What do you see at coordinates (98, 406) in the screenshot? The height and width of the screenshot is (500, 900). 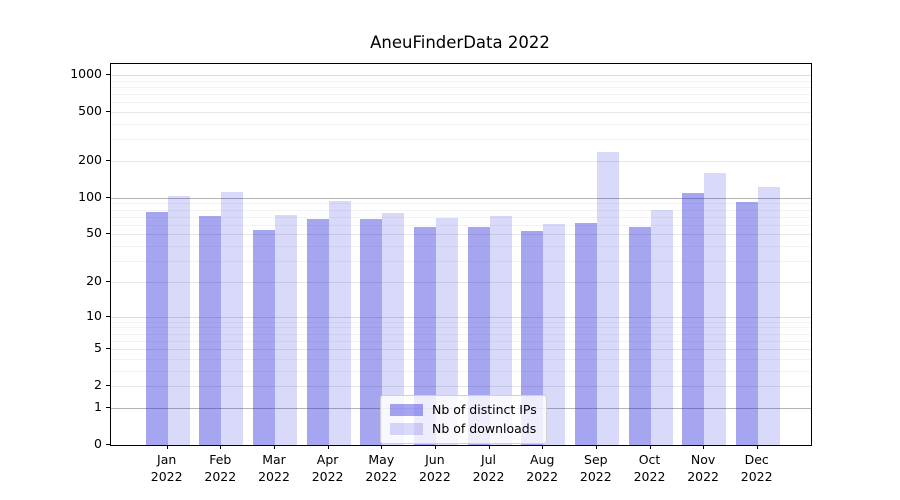 I see `y-tick-label: 1` at bounding box center [98, 406].